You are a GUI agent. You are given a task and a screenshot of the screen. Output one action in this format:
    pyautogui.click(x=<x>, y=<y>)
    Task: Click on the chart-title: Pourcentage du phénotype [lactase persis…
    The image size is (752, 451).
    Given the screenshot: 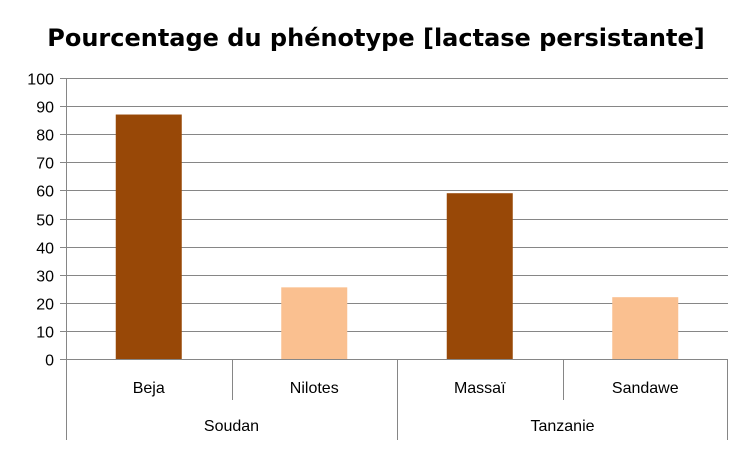 What is the action you would take?
    pyautogui.click(x=376, y=38)
    